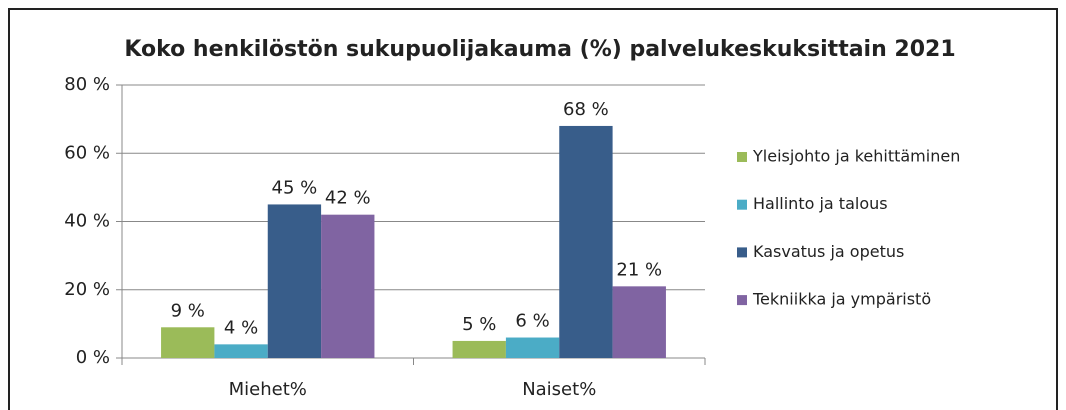  What do you see at coordinates (856, 156) in the screenshot?
I see `legend-label: Yleisjohto ja kehittäminen` at bounding box center [856, 156].